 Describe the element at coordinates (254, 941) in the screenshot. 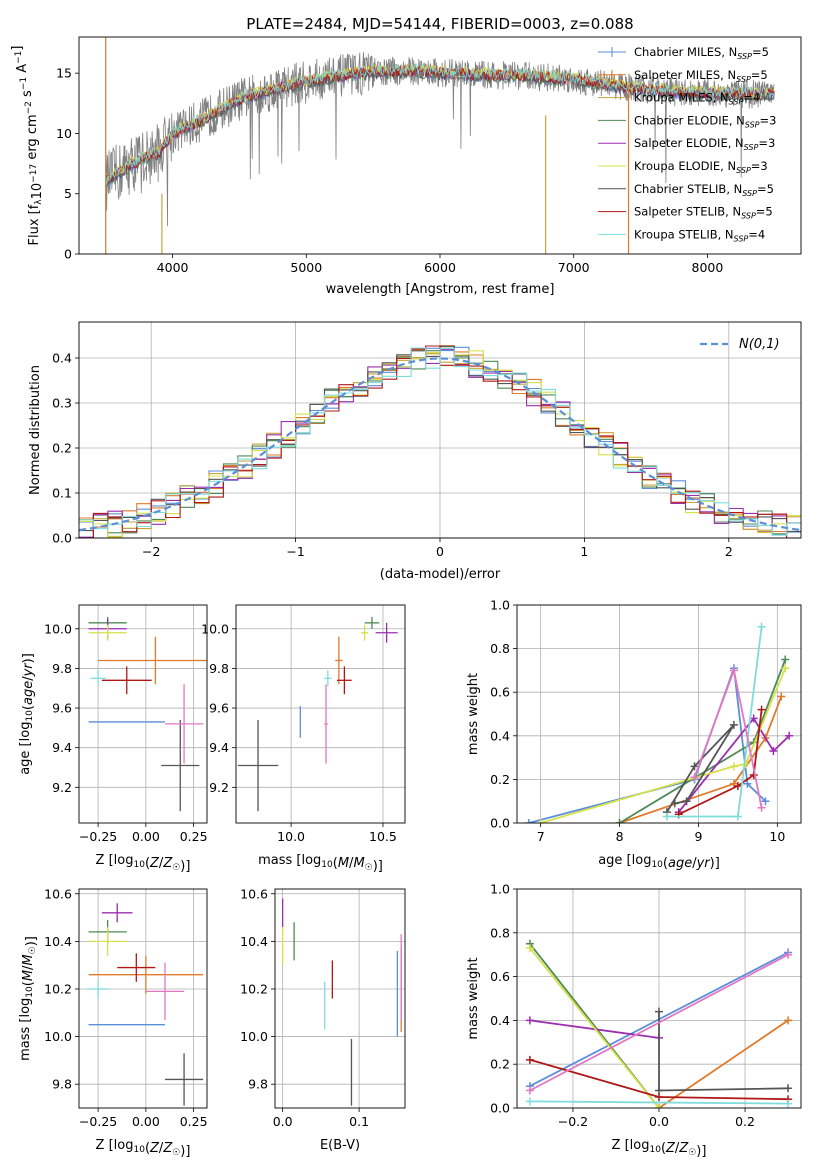

I see `y-tick-label: 10.4` at that location.